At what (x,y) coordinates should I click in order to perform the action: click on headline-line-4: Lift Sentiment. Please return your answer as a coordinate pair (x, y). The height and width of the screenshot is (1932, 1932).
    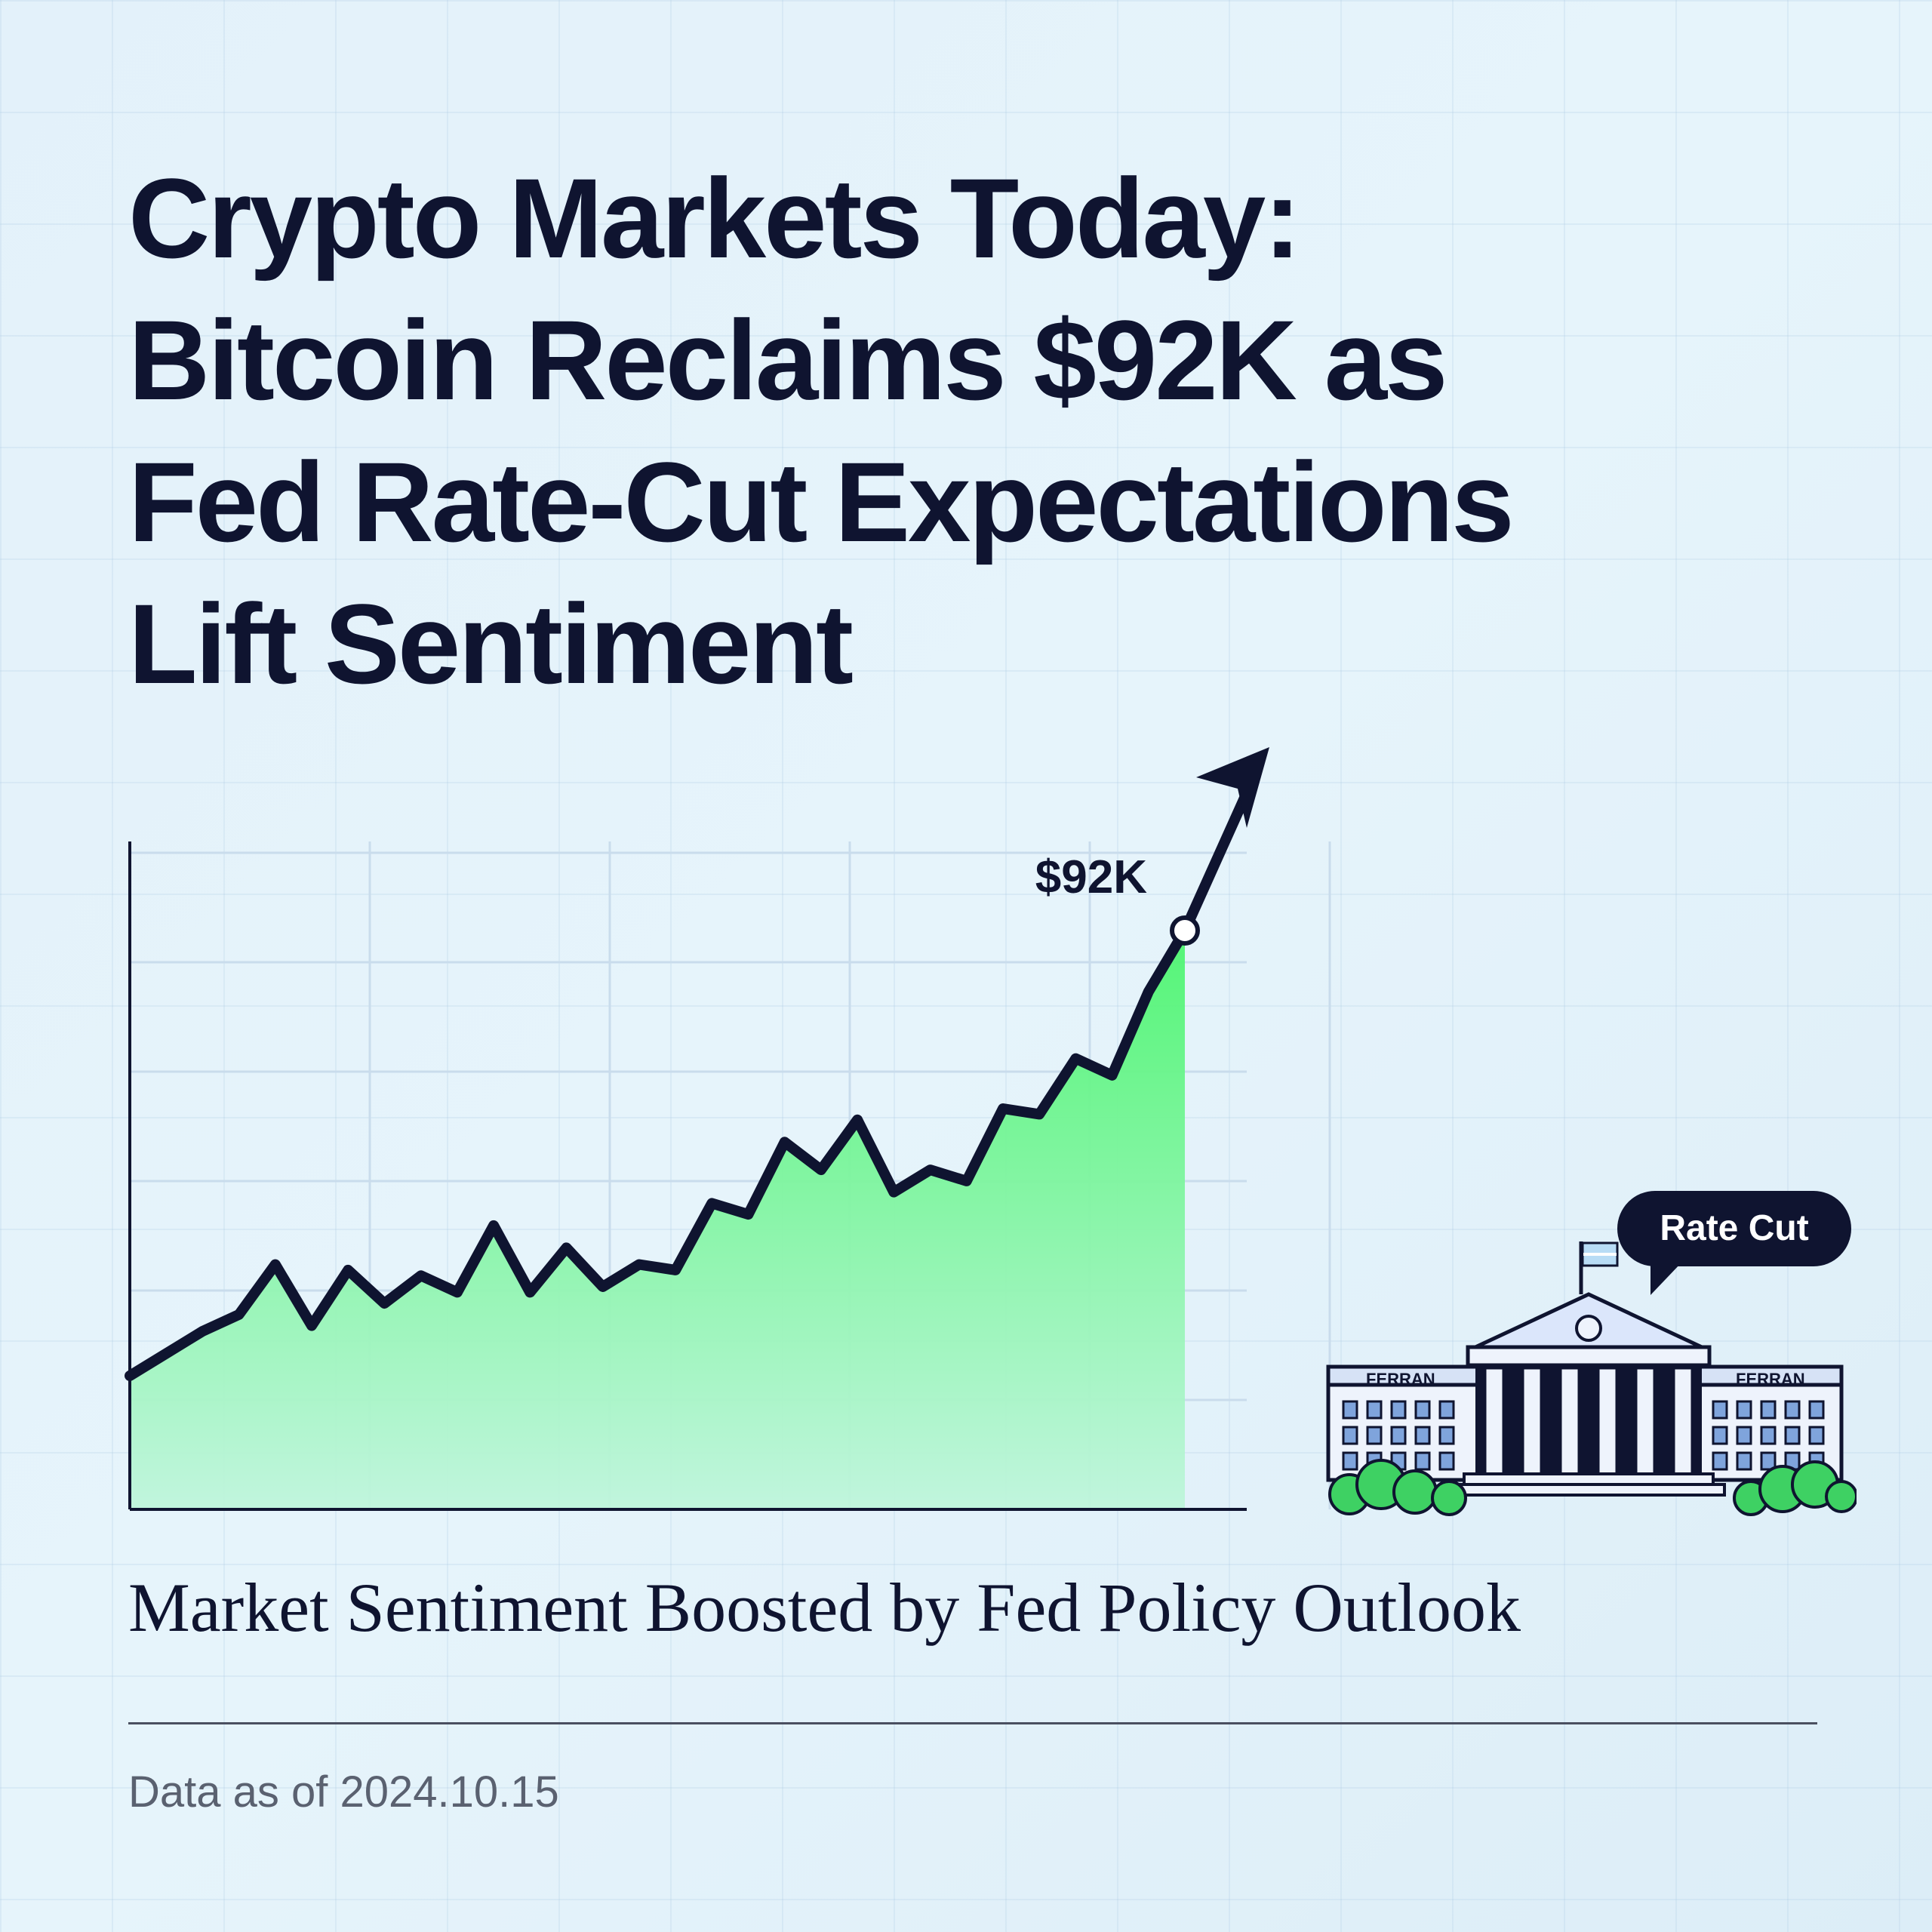
    Looking at the image, I should click on (491, 643).